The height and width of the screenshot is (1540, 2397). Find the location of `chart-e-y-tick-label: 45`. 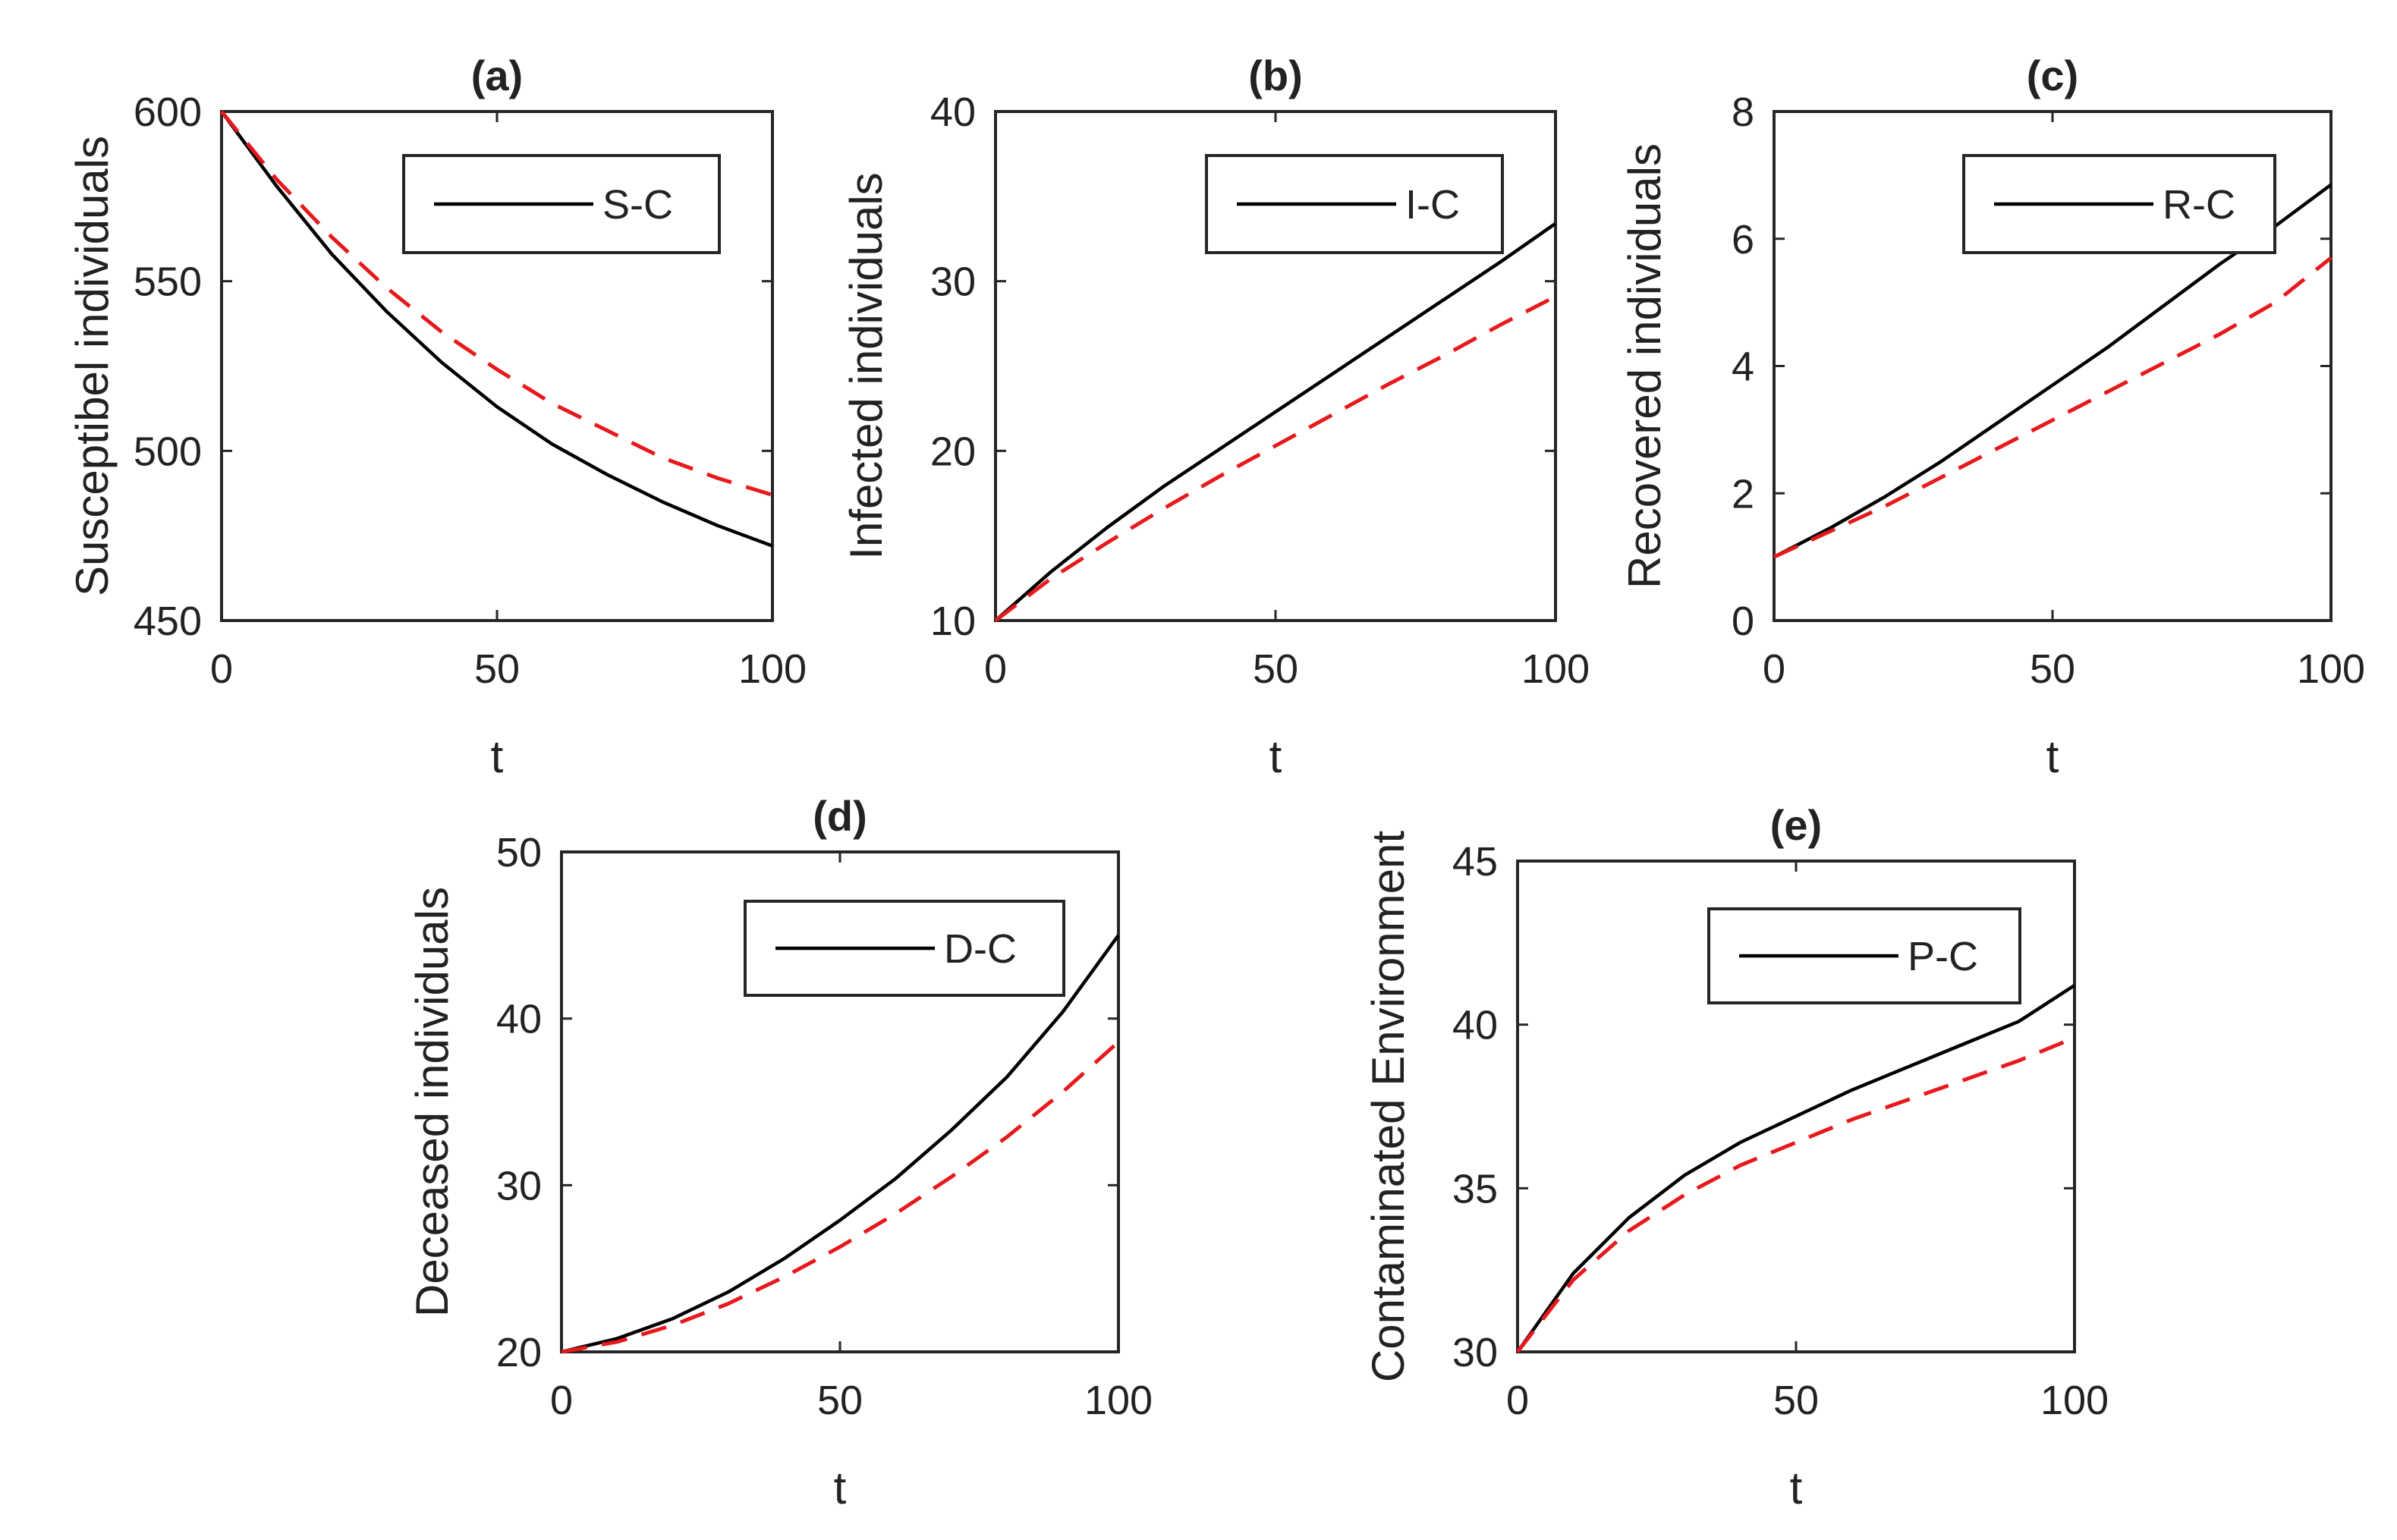

chart-e-y-tick-label: 45 is located at coordinates (1475, 862).